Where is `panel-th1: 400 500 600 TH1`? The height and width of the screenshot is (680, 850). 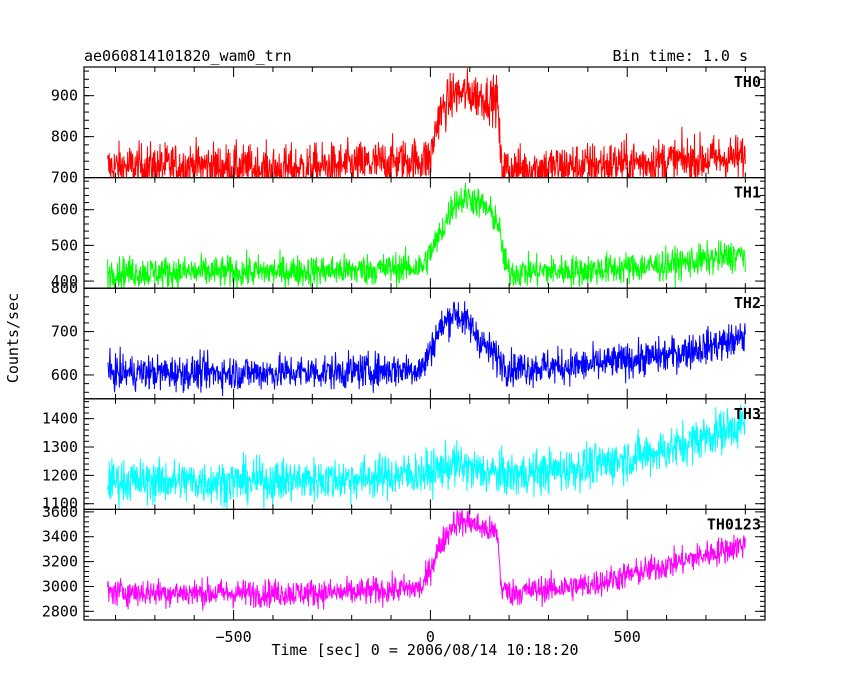 panel-th1: 400 500 600 TH1 is located at coordinates (408, 233).